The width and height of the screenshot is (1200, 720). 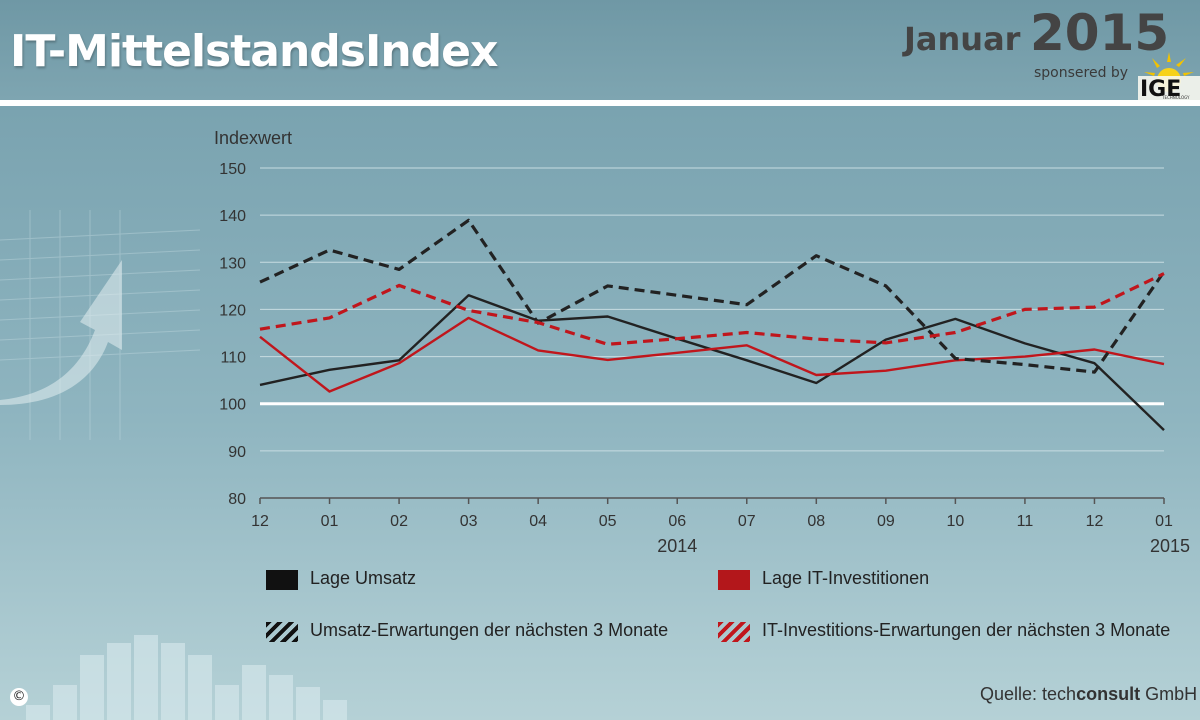 I want to click on source-bold: consult, so click(x=1108, y=694).